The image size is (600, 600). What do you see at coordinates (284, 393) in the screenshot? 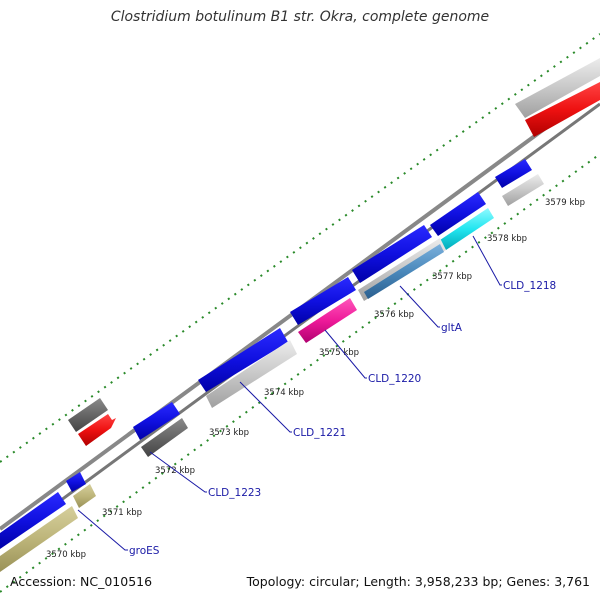
I see `tick-label-3574: 3574 kbp` at bounding box center [284, 393].